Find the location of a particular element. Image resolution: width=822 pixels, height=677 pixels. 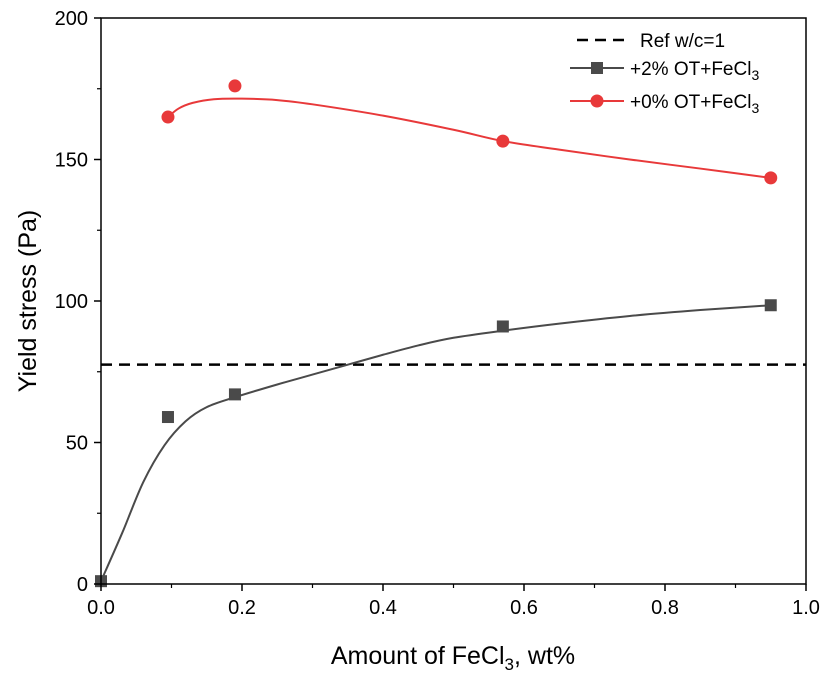

y-tick-label: 100 is located at coordinates (71, 302).